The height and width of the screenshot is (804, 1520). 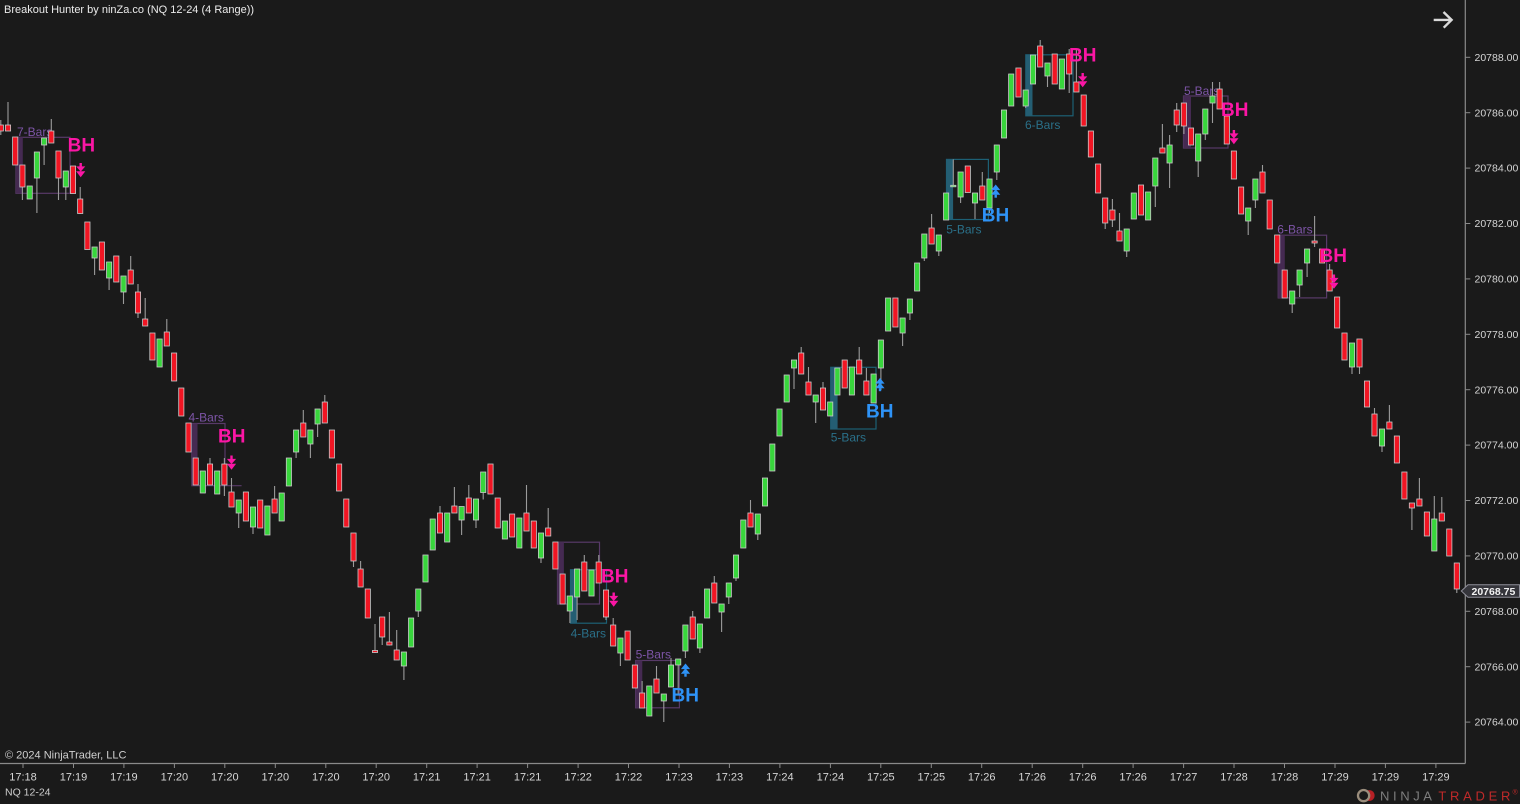 What do you see at coordinates (23, 778) in the screenshot?
I see `svg-text: 17:18` at bounding box center [23, 778].